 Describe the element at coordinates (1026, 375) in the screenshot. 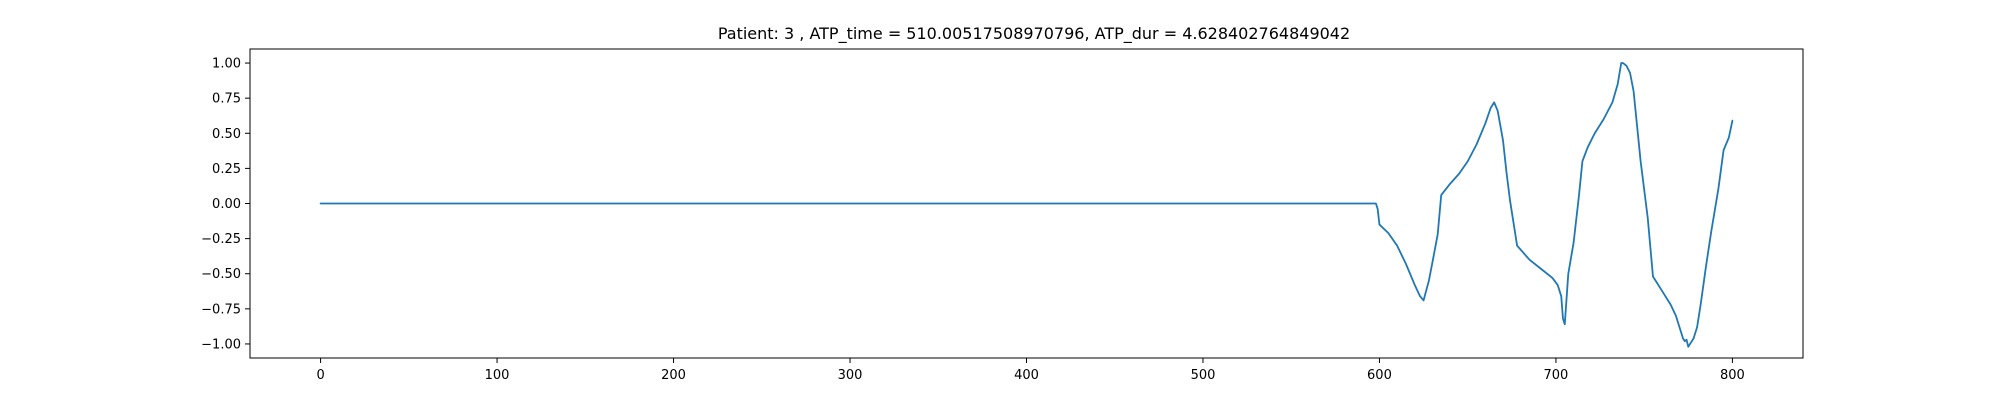

I see `x-tick-label: 400` at that location.